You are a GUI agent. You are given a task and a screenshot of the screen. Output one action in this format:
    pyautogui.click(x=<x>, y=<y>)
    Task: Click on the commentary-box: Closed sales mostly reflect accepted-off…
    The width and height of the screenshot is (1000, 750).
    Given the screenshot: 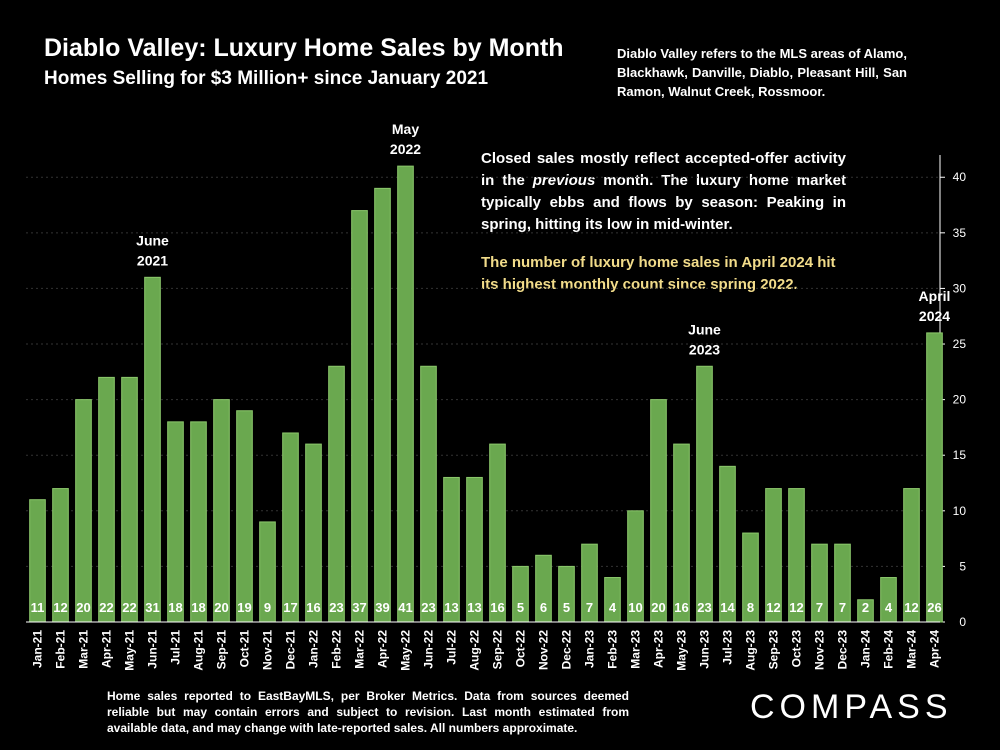 What is the action you would take?
    pyautogui.click(x=663, y=222)
    